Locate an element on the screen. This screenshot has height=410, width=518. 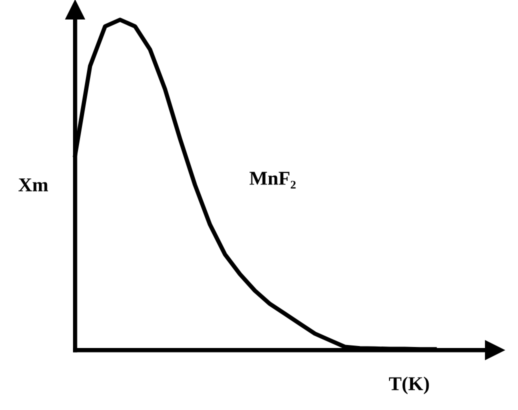
annotation: MnF₂ is located at coordinates (273, 180).